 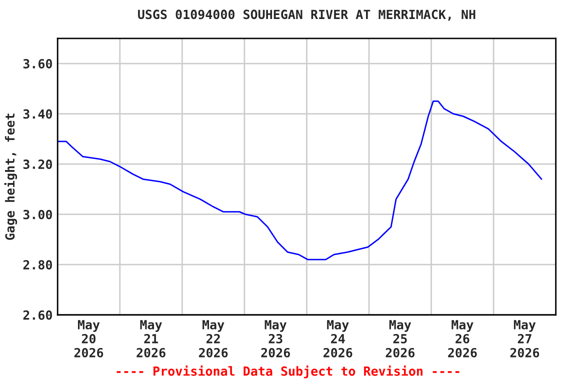 What do you see at coordinates (525, 339) in the screenshot?
I see `x-tick-label: May 27 2026` at bounding box center [525, 339].